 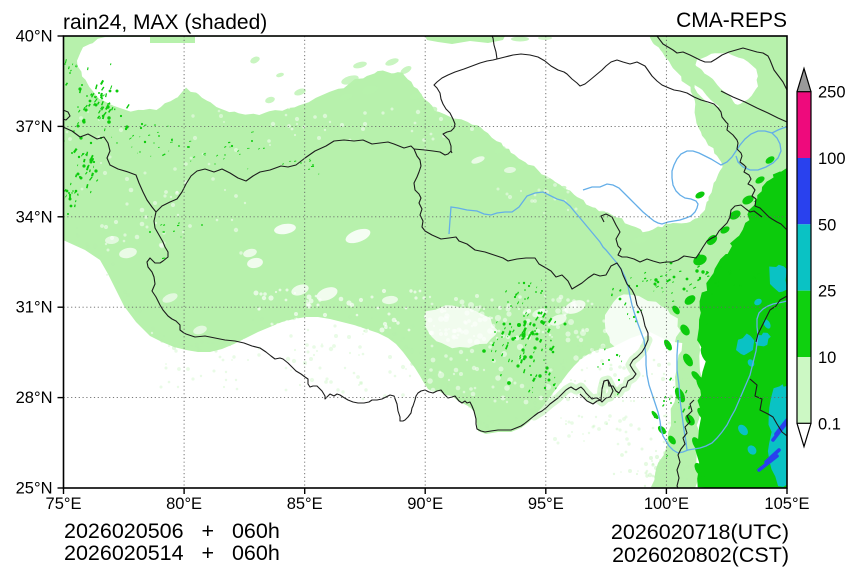 What do you see at coordinates (786, 504) in the screenshot?
I see `svg-text: 105°E` at bounding box center [786, 504].